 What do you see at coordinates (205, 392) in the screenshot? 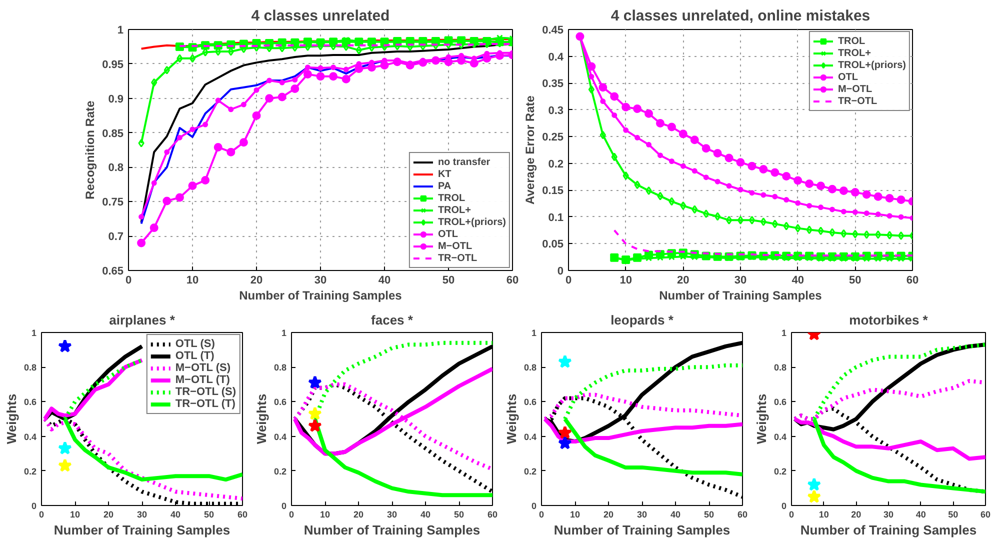
I see `legend-label: TR−OTL (S)` at bounding box center [205, 392].